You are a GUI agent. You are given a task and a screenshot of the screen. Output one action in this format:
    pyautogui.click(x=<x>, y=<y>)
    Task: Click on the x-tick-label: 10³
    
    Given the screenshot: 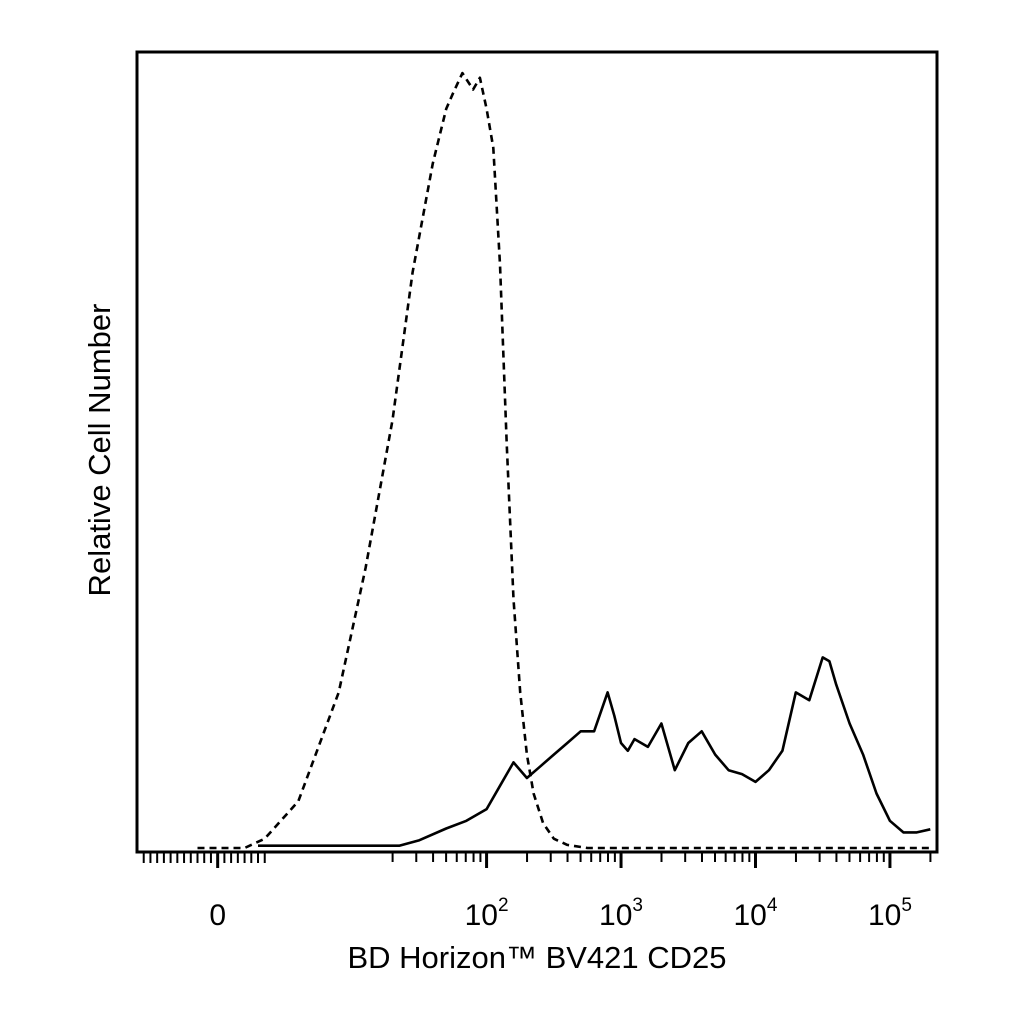 What is the action you would take?
    pyautogui.click(x=621, y=913)
    